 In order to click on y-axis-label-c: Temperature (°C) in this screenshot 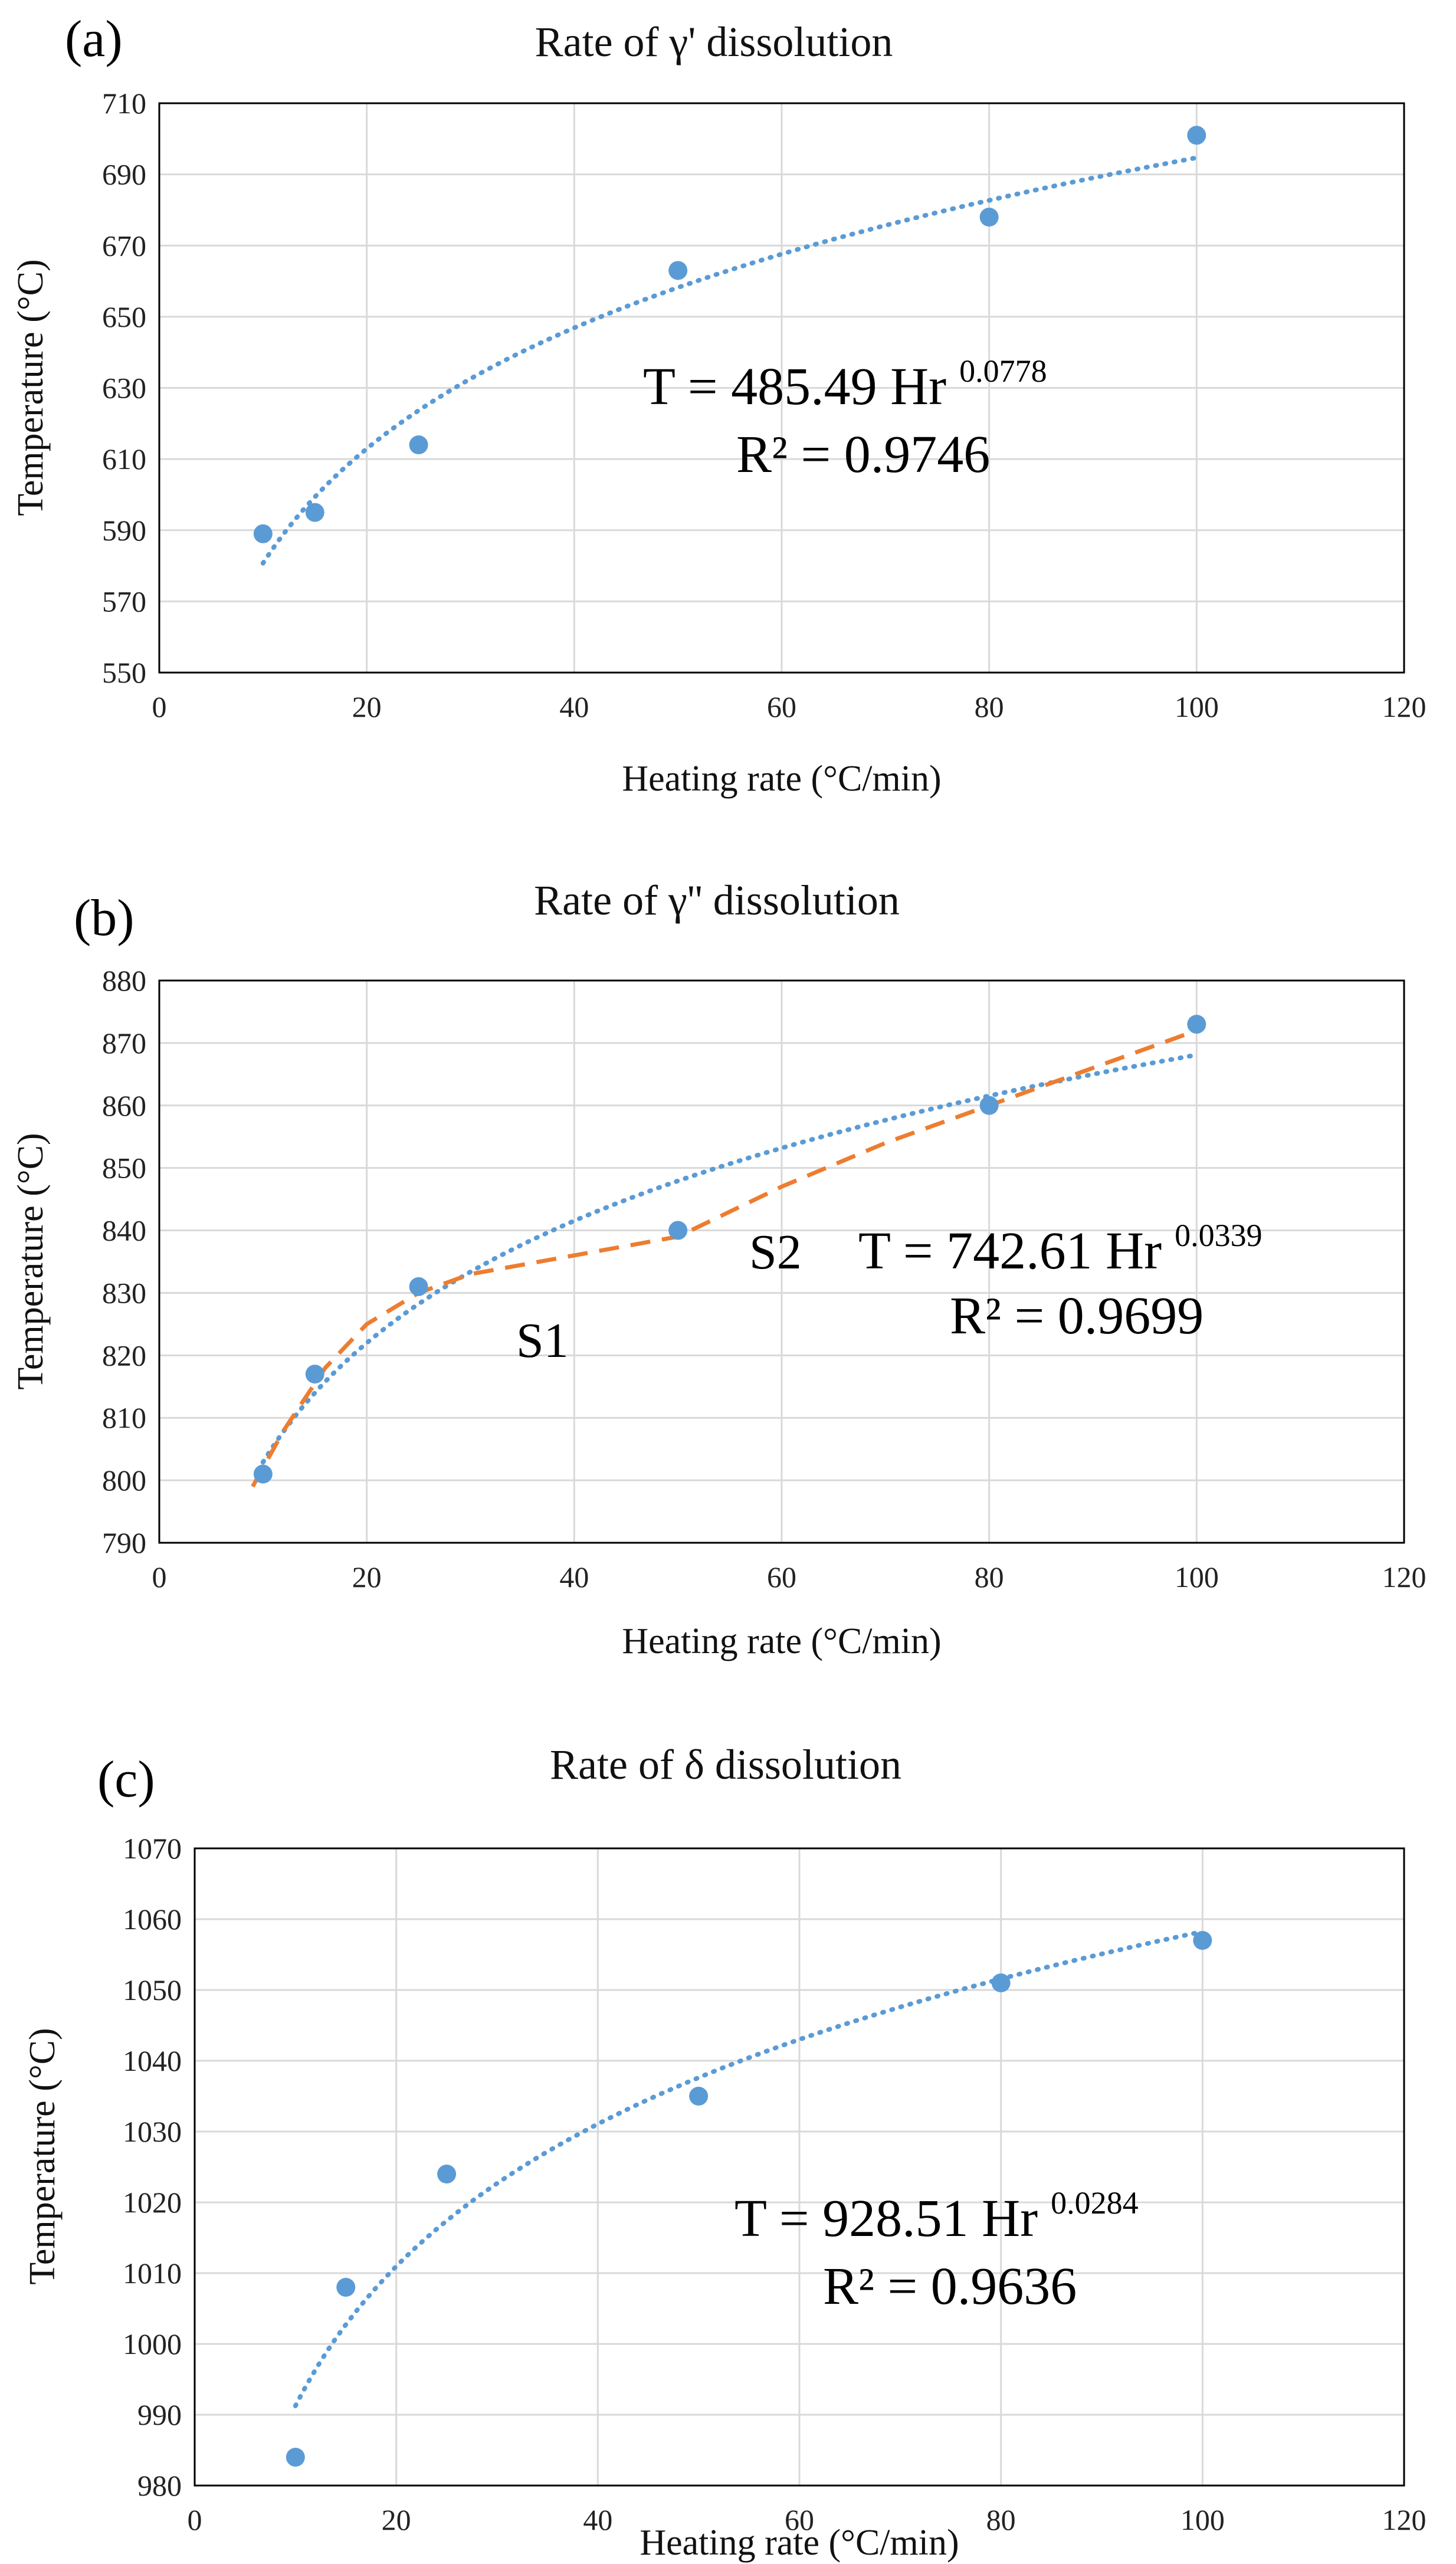, I will do `click(42, 2156)`.